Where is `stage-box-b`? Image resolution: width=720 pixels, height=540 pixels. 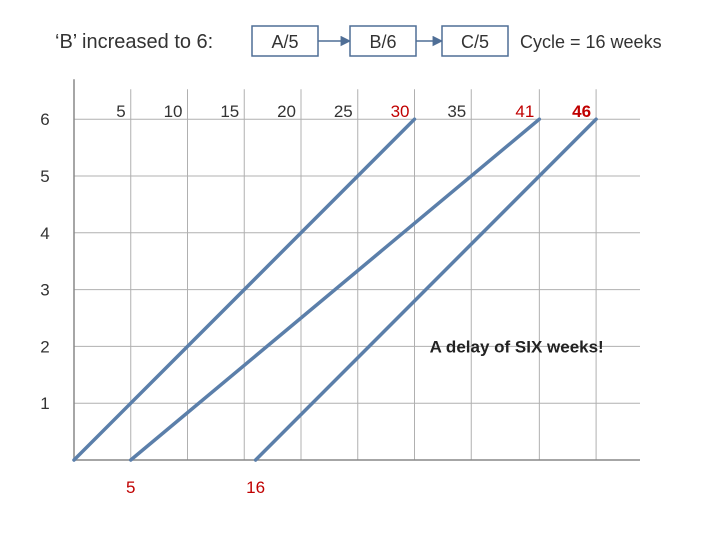
stage-box-b is located at coordinates (383, 41).